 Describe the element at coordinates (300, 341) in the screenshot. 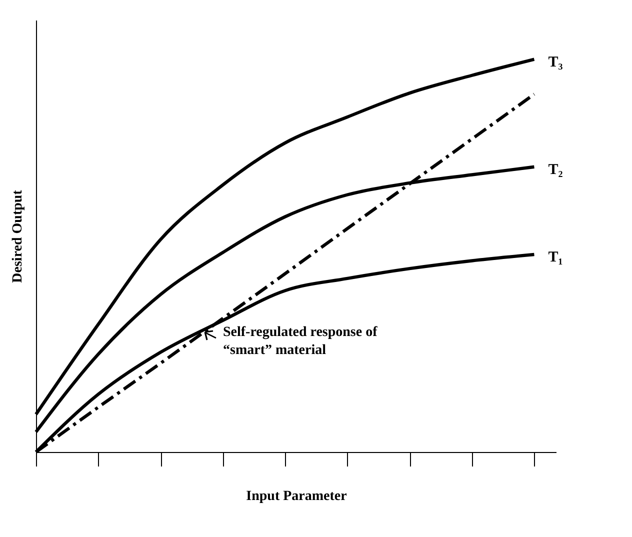

I see `annotation: Self-regulated response of “smart” material` at that location.